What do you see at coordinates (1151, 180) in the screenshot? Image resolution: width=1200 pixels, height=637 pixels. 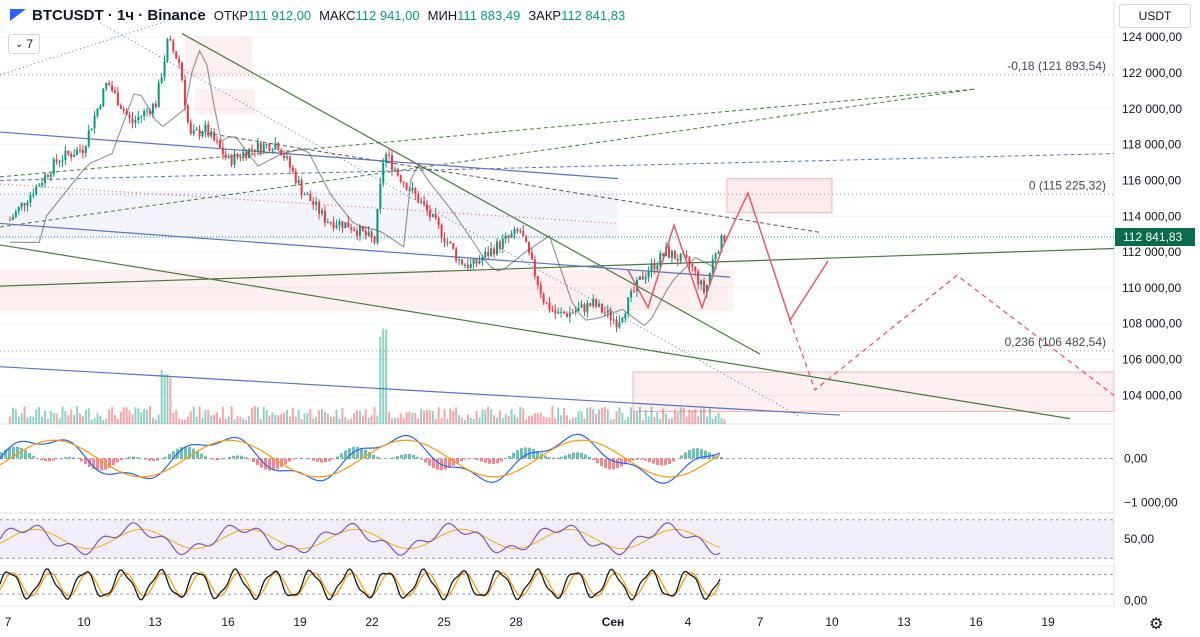 I see `price-axis-label: 116 000,00` at bounding box center [1151, 180].